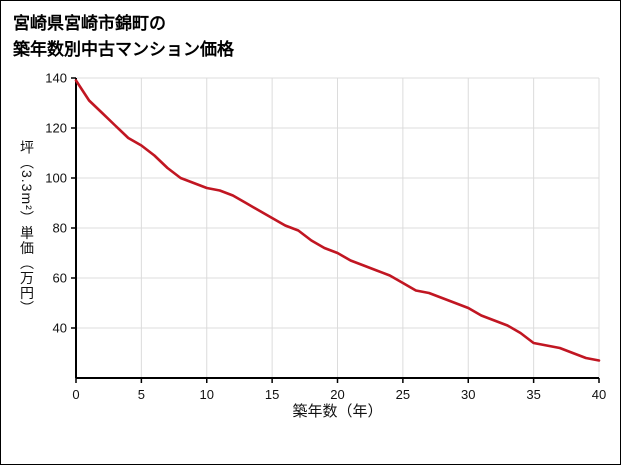  What do you see at coordinates (60, 228) in the screenshot?
I see `y-tick-label: 80` at bounding box center [60, 228].